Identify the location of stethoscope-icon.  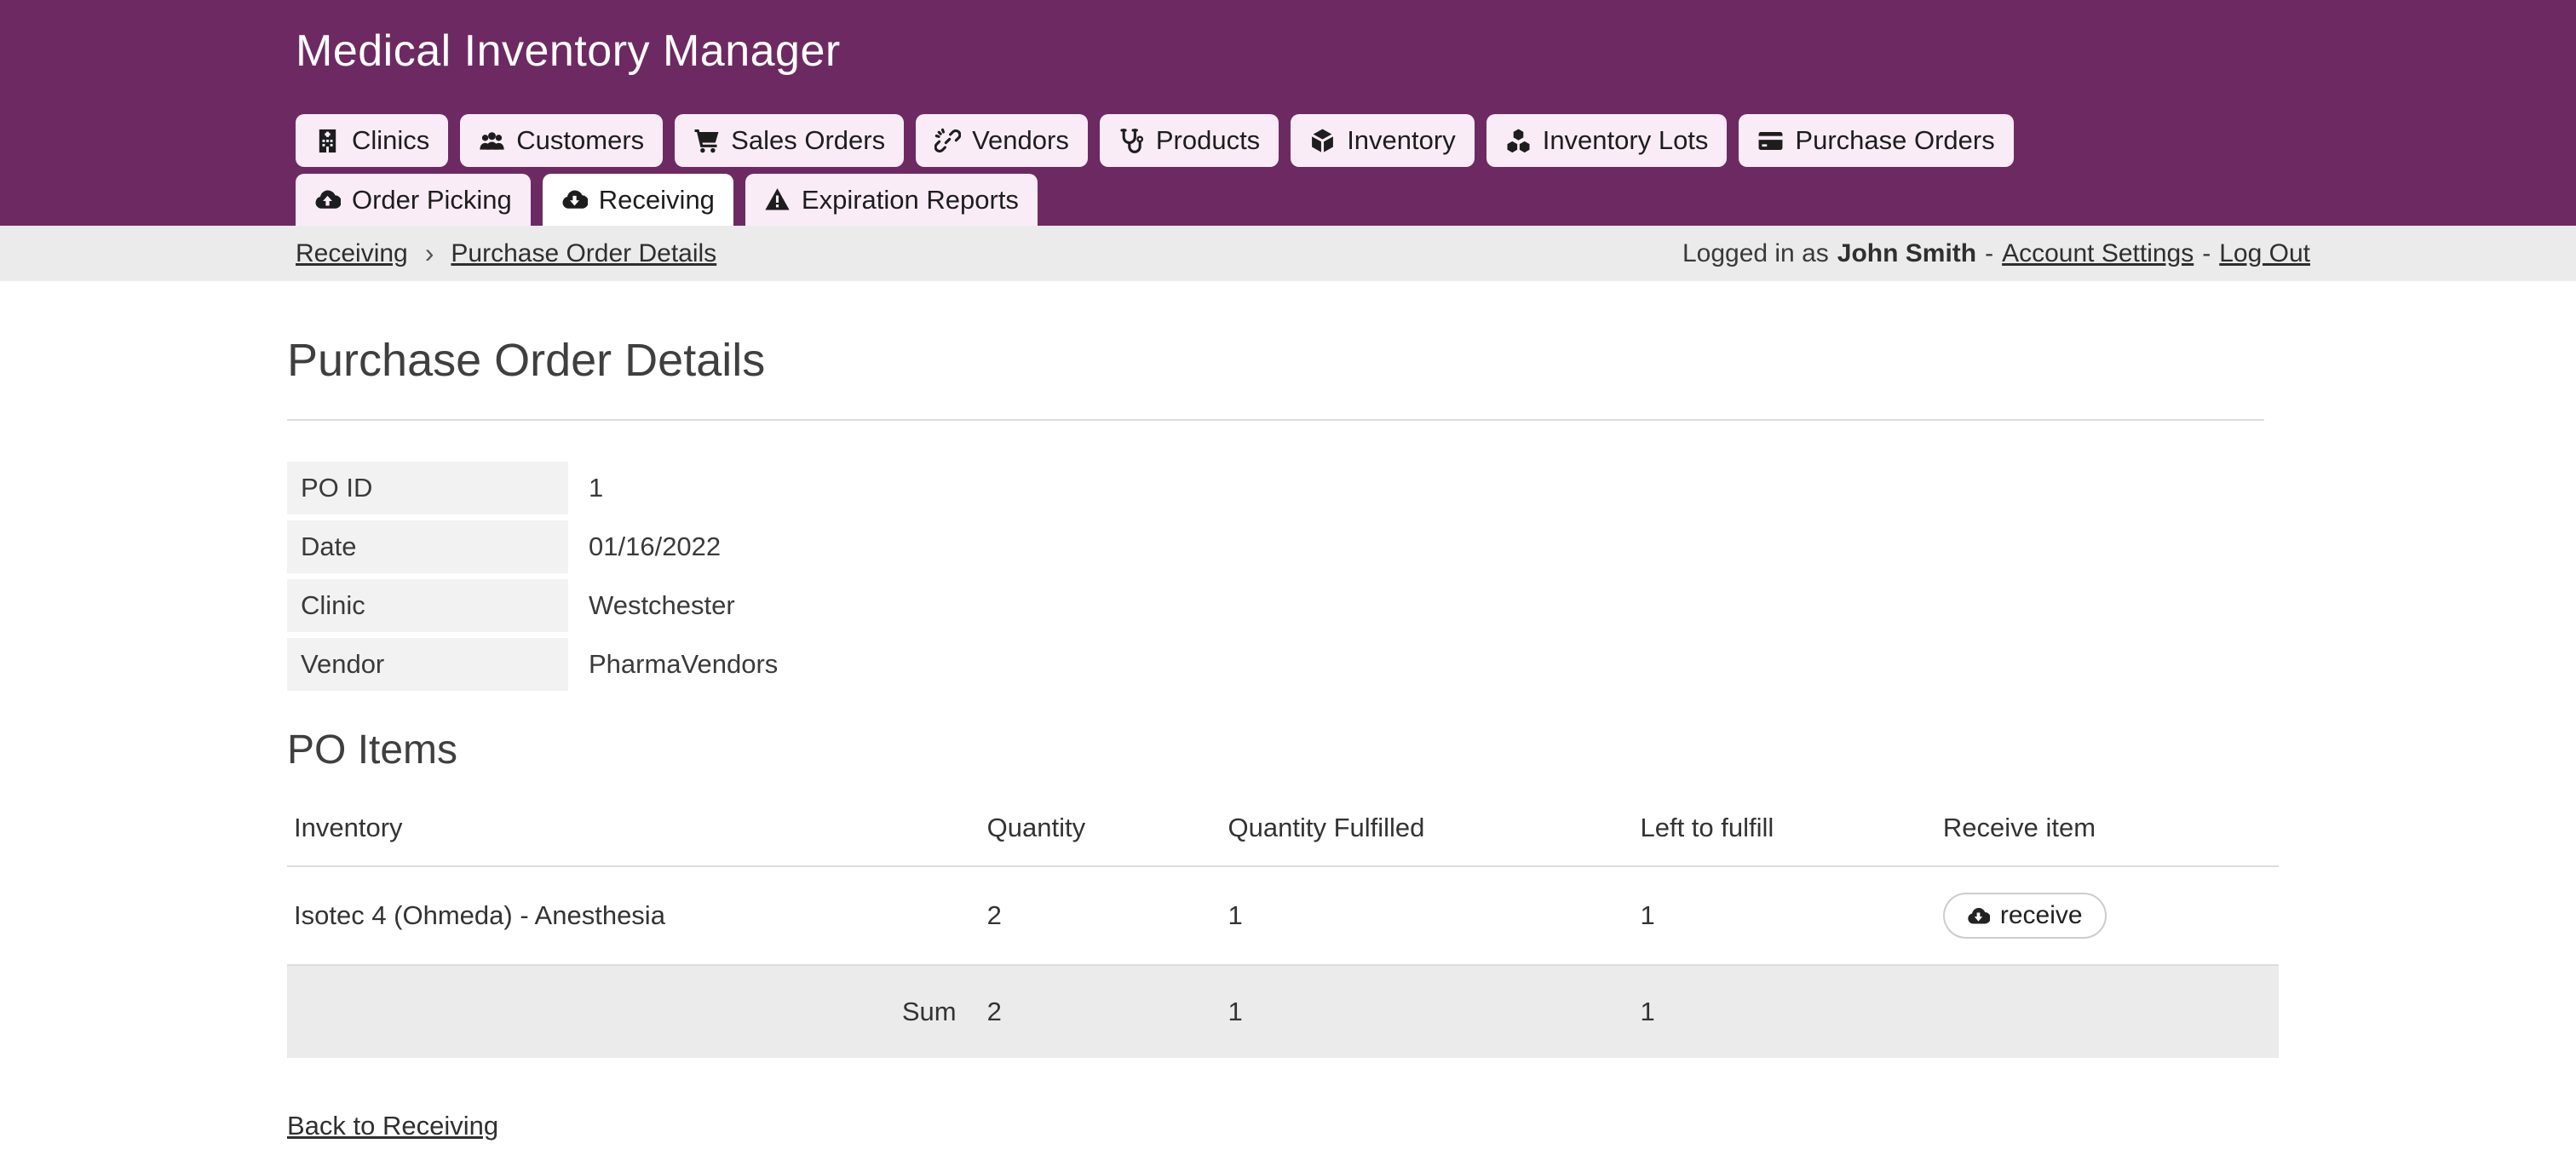
(1131, 141).